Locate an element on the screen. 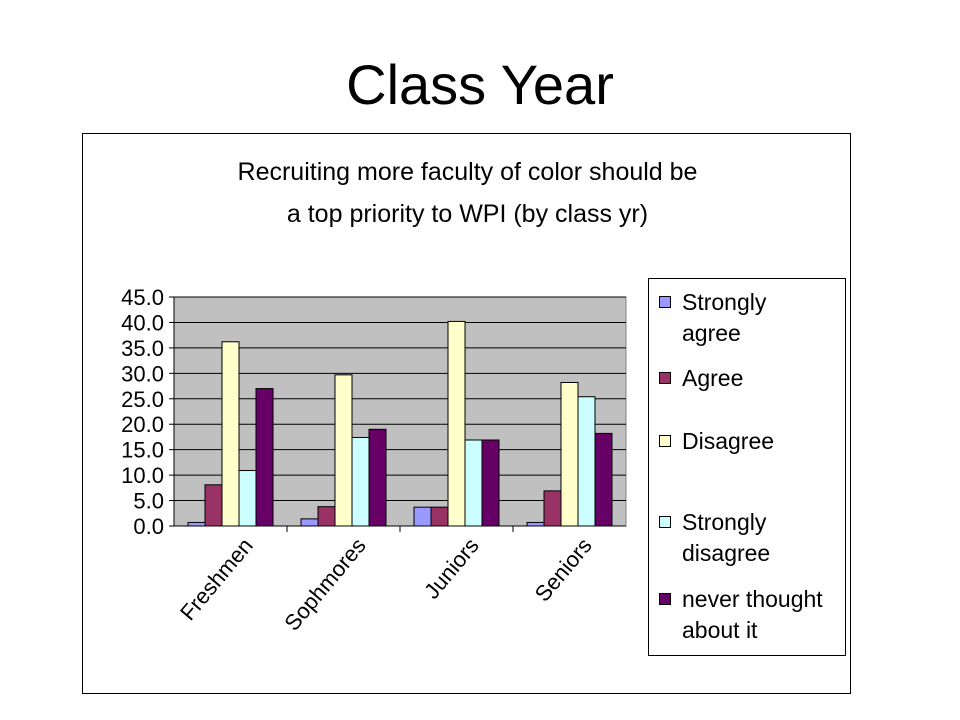 The height and width of the screenshot is (720, 960). y-tick-label: 35.0 is located at coordinates (142, 348).